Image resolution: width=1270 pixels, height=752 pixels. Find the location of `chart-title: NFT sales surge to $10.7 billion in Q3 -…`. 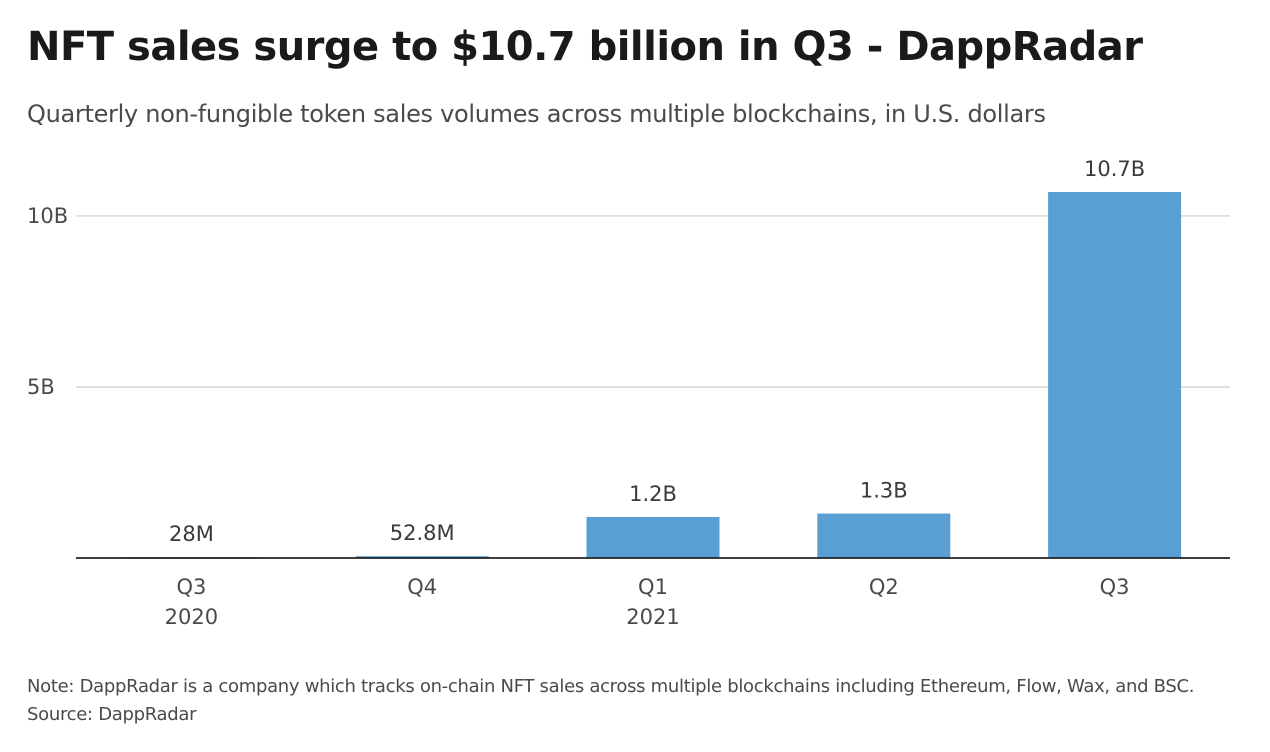

chart-title: NFT sales surge to $10.7 billion in Q3 -… is located at coordinates (585, 47).